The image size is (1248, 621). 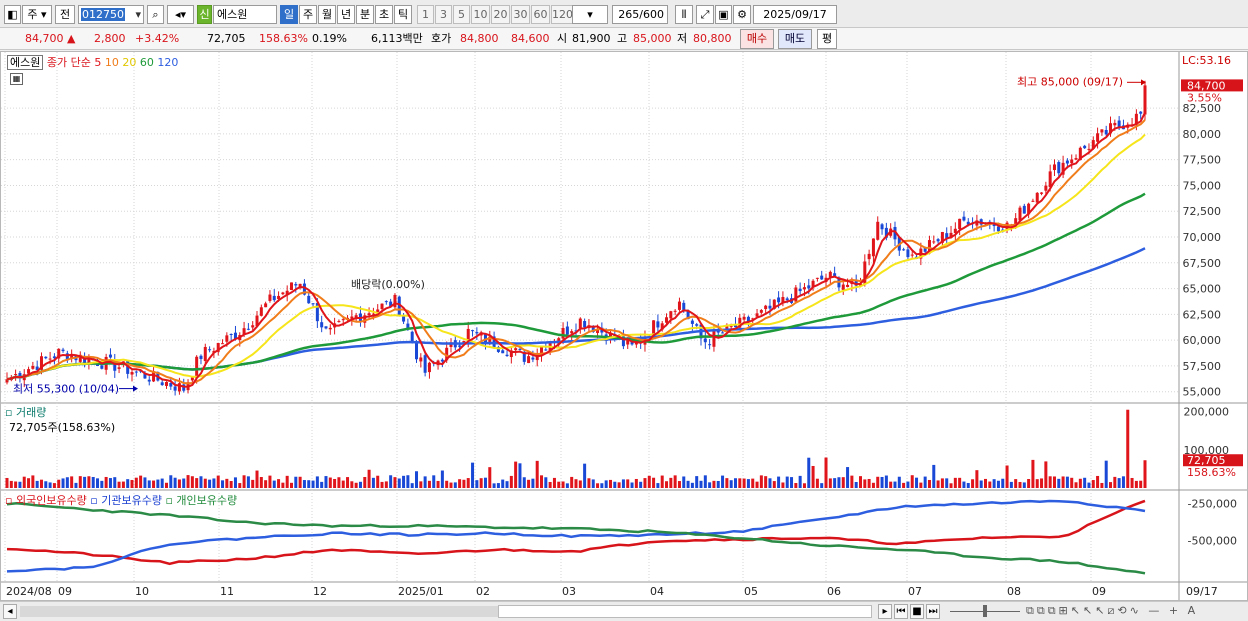 What do you see at coordinates (985, 611) in the screenshot?
I see `zoom-slider-handle` at bounding box center [985, 611].